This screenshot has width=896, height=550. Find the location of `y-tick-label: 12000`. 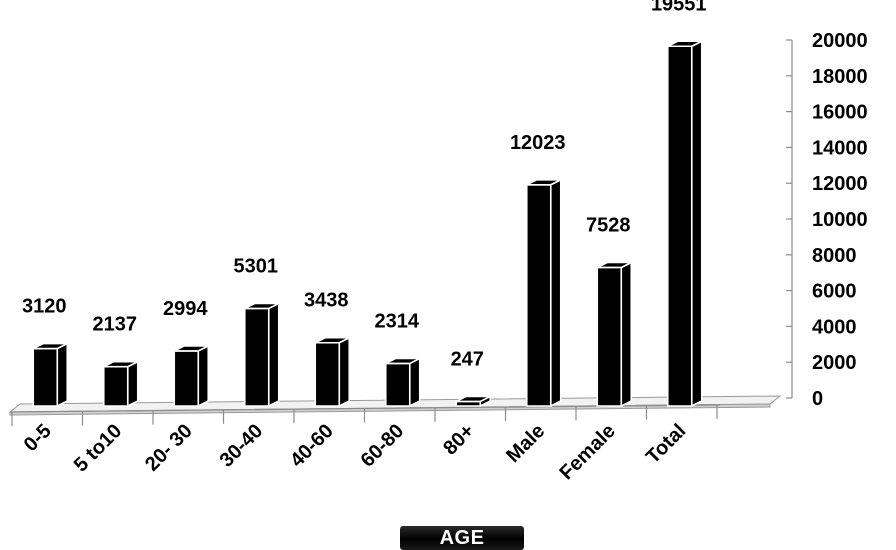

y-tick-label: 12000 is located at coordinates (840, 184).